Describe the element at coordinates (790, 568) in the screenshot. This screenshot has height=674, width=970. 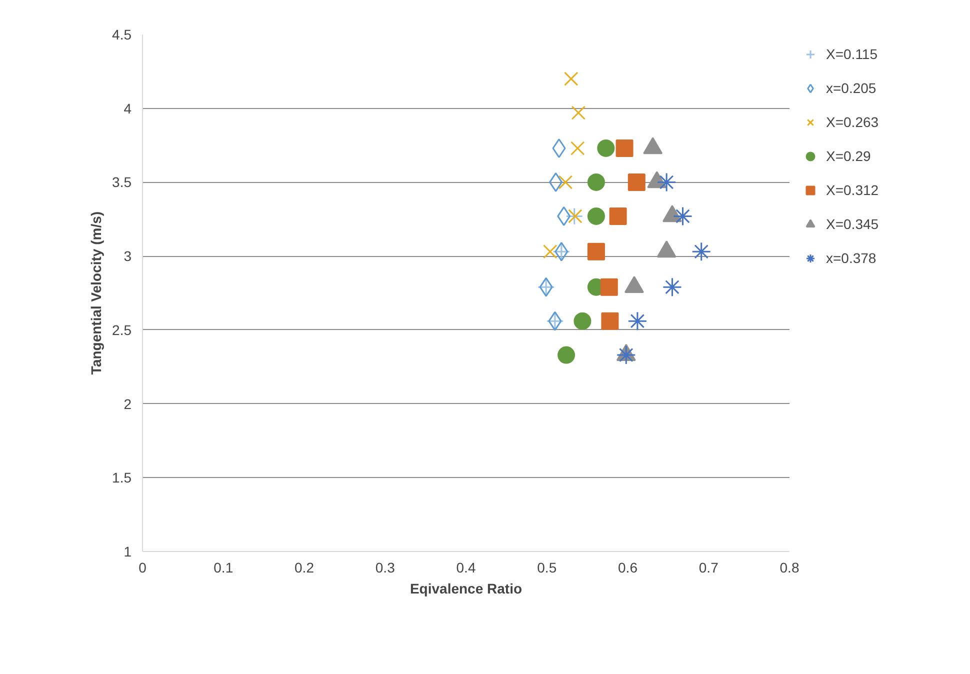
I see `x-tick-label: 0.8` at that location.